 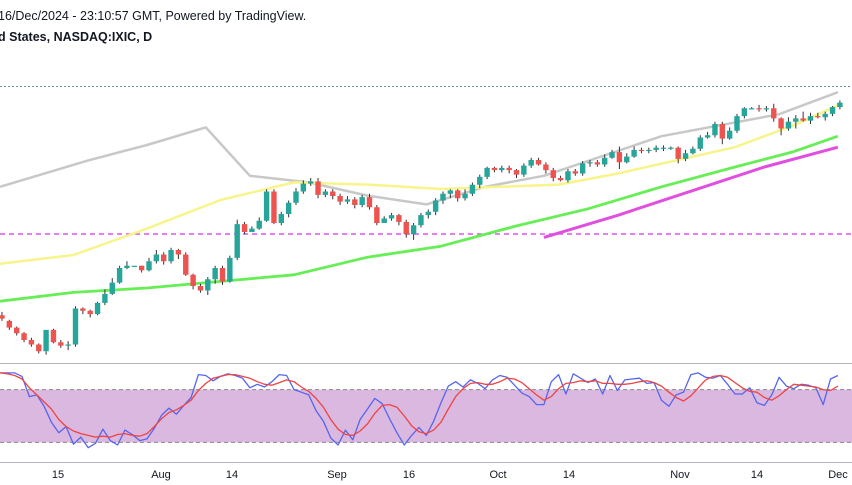 What do you see at coordinates (337, 475) in the screenshot?
I see `x-tick-label: Sep` at bounding box center [337, 475].